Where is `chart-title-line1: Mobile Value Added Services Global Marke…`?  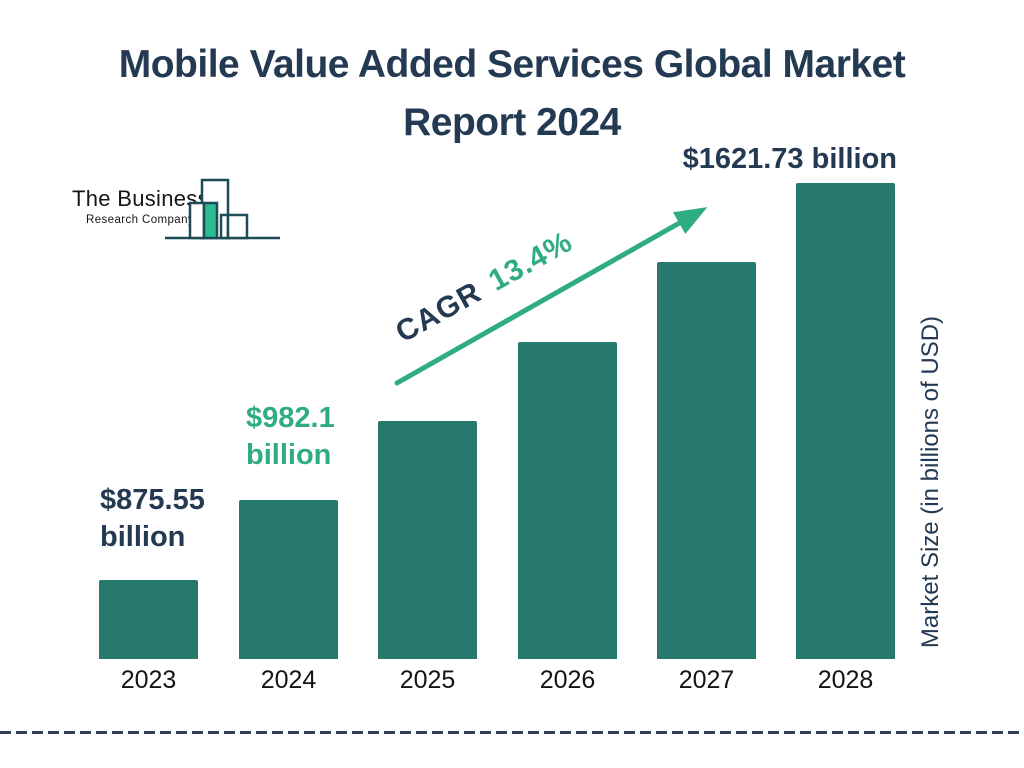 chart-title-line1: Mobile Value Added Services Global Marke… is located at coordinates (512, 64).